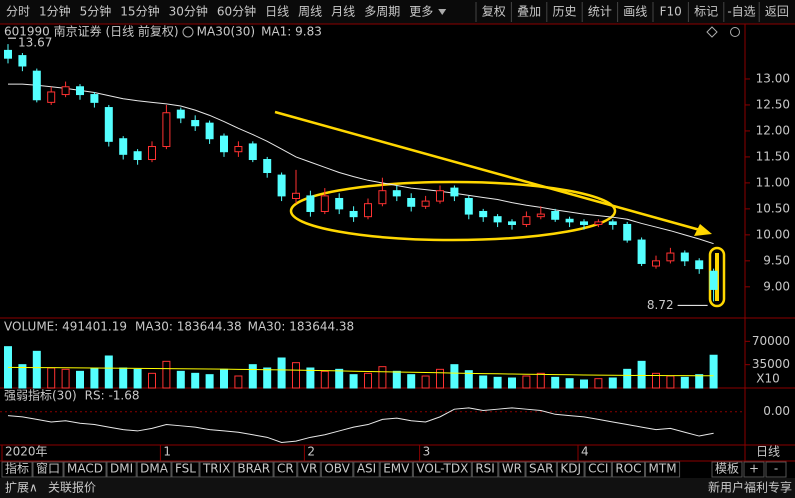  Describe the element at coordinates (494, 12) in the screenshot. I see `action-button: 复权` at that location.